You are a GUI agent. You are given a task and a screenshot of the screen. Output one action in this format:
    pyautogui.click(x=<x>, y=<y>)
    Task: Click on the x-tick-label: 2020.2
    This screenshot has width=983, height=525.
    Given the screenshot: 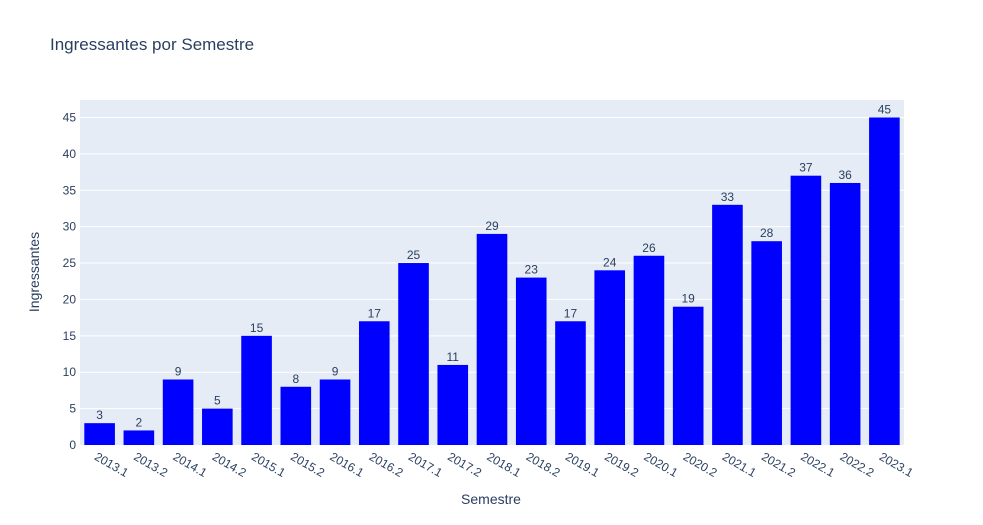 What is the action you would take?
    pyautogui.click(x=700, y=464)
    